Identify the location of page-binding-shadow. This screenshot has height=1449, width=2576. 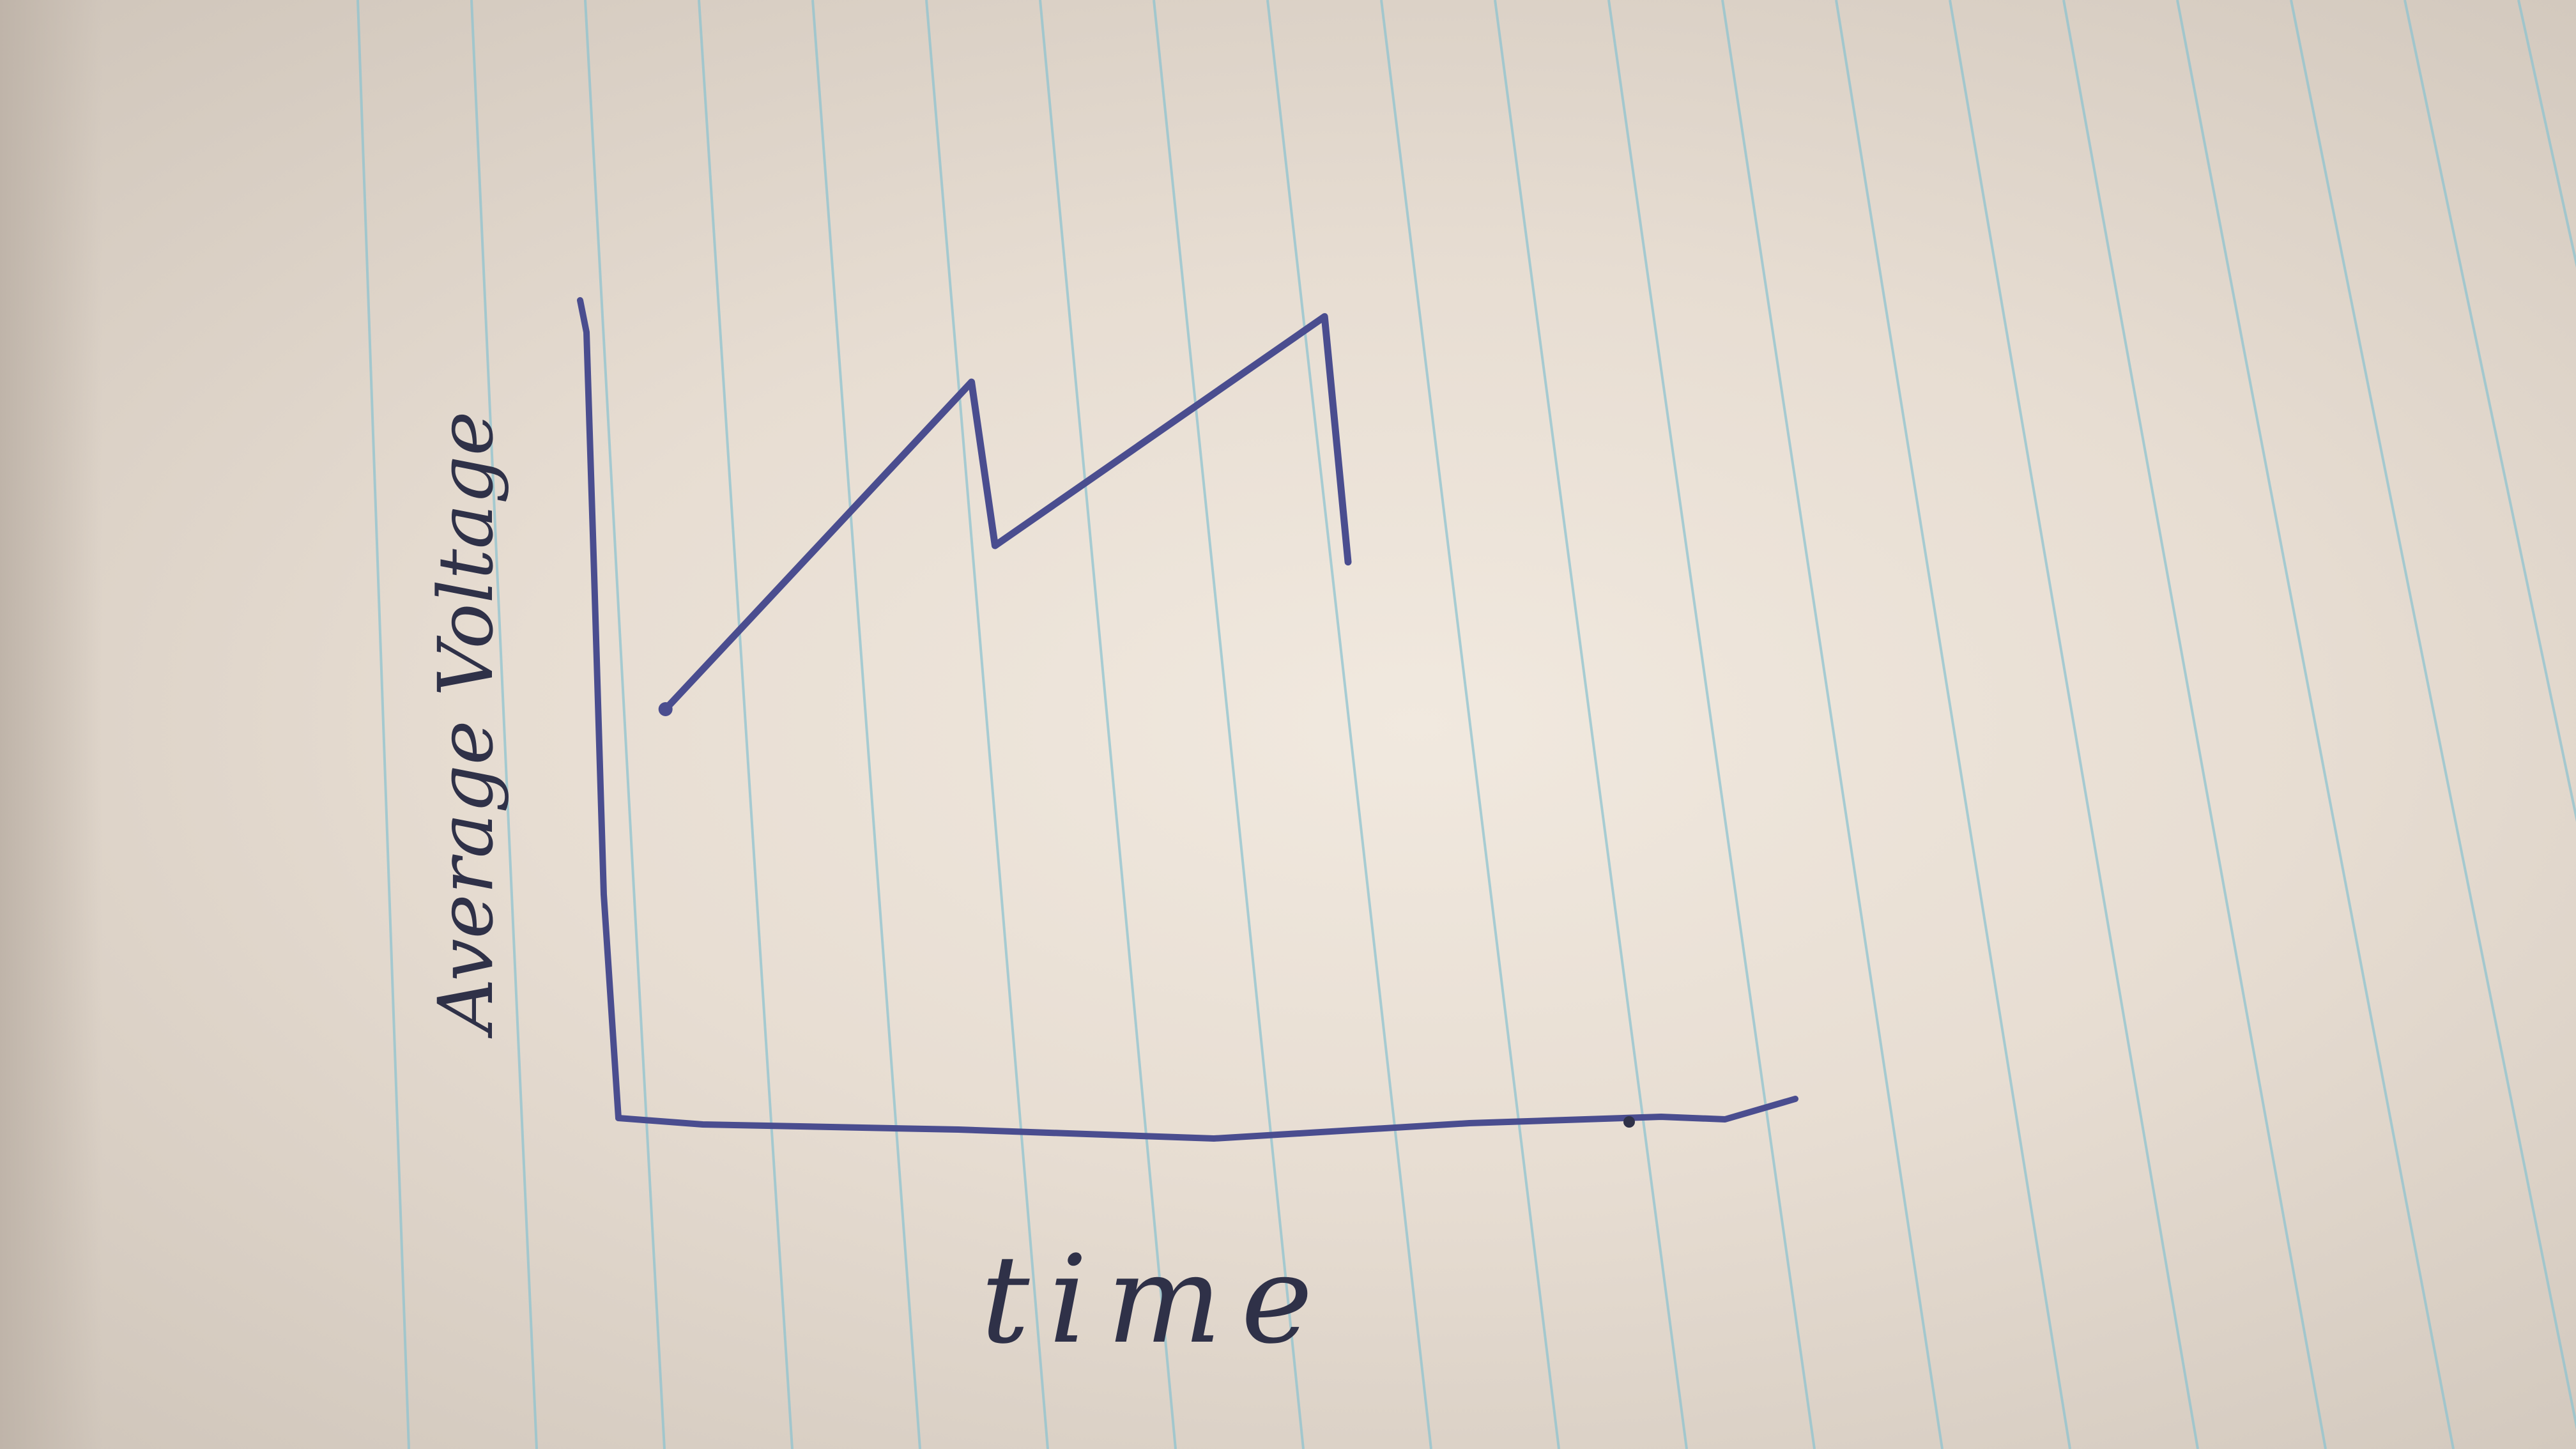
(51, 724).